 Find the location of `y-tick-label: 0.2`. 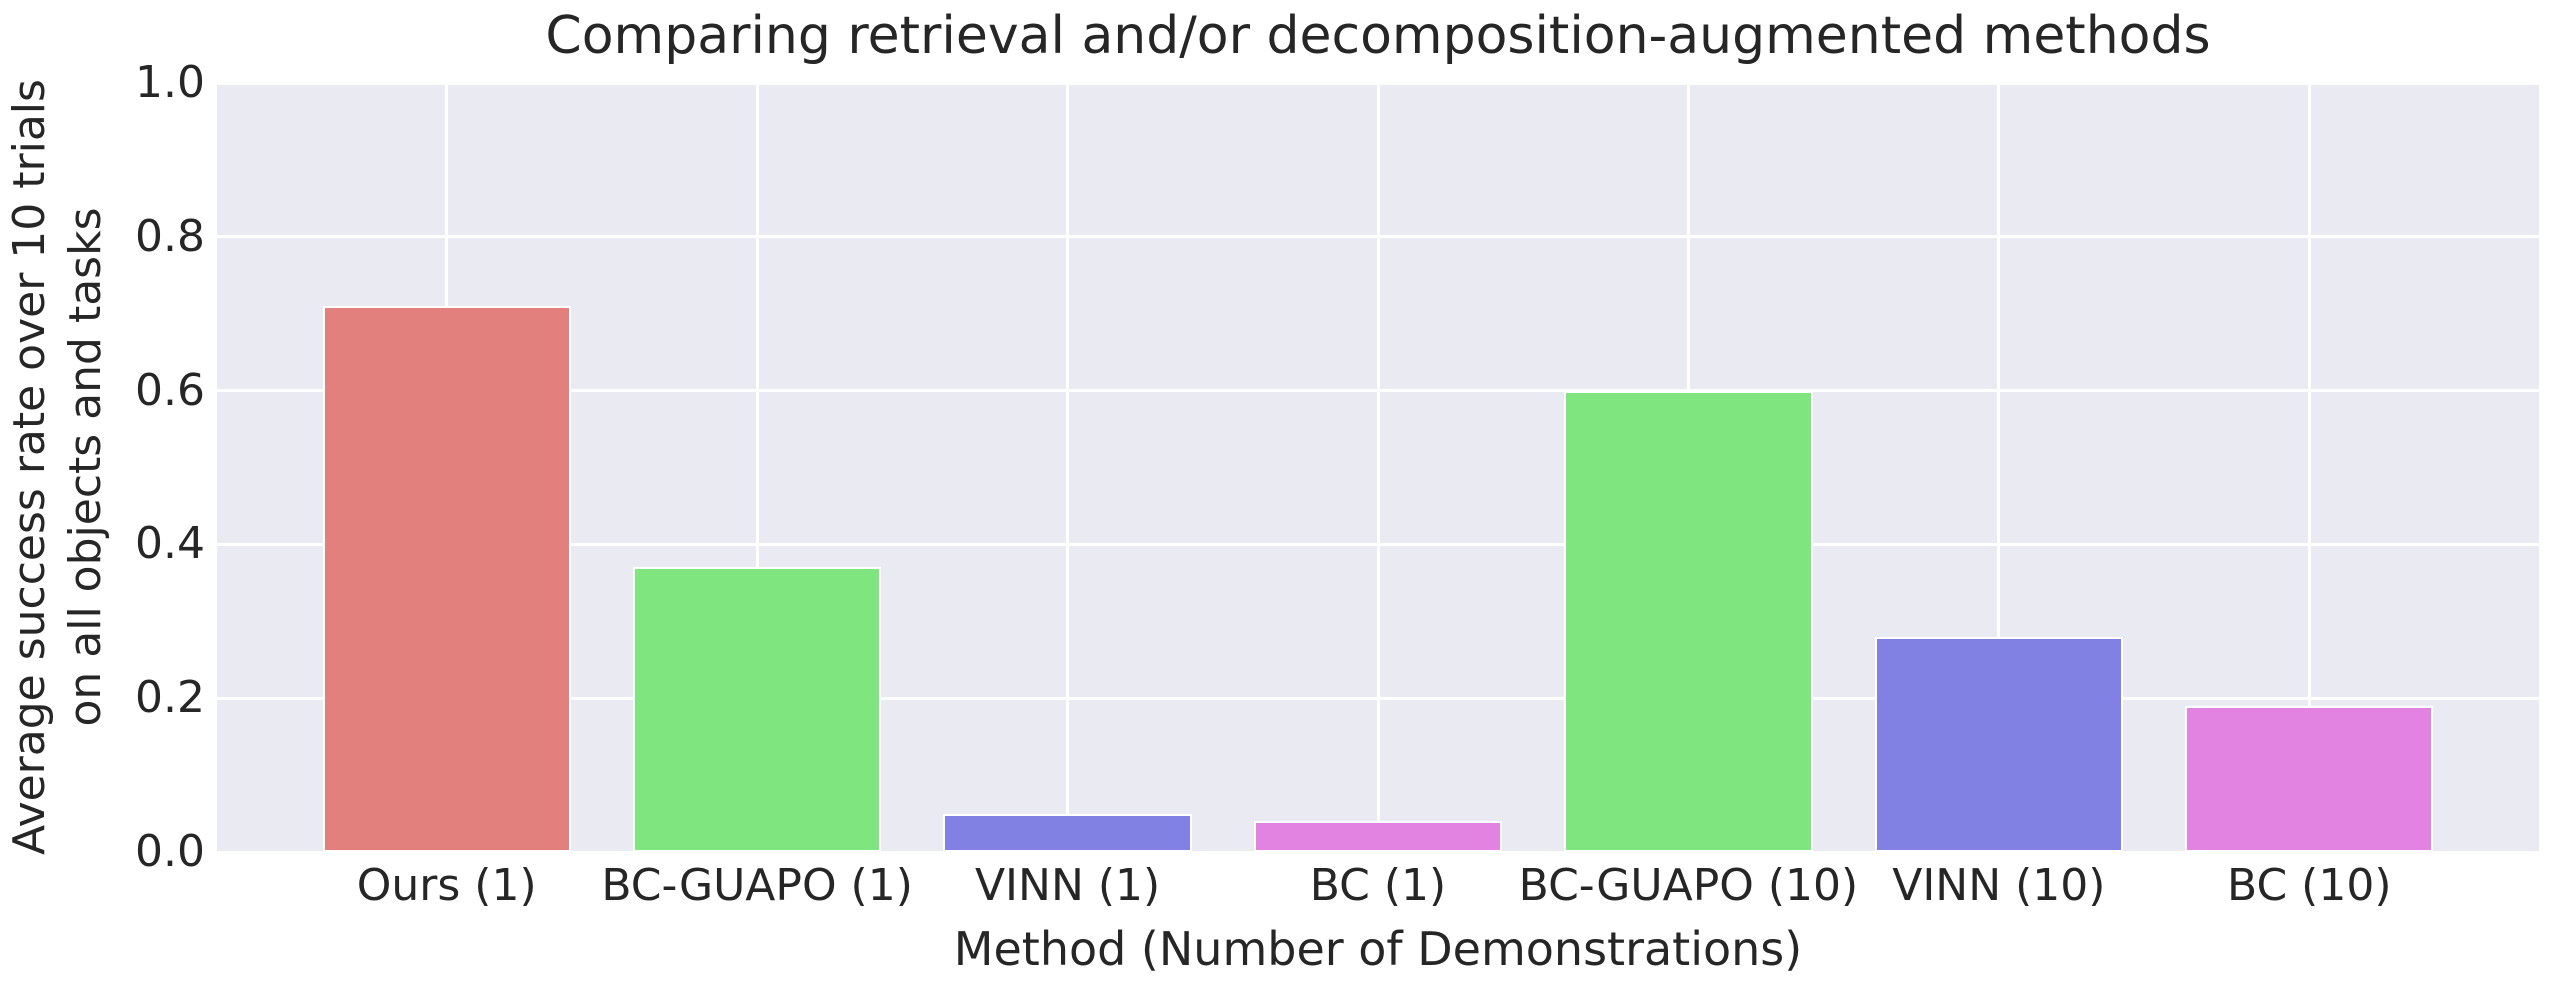

y-tick-label: 0.2 is located at coordinates (170, 698).